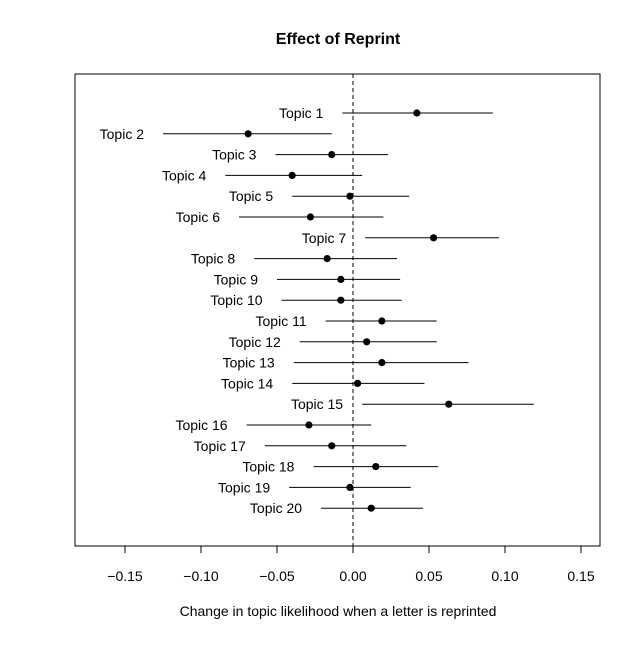 The image size is (640, 645). Describe the element at coordinates (352, 576) in the screenshot. I see `x-tick-label: 0.00` at that location.